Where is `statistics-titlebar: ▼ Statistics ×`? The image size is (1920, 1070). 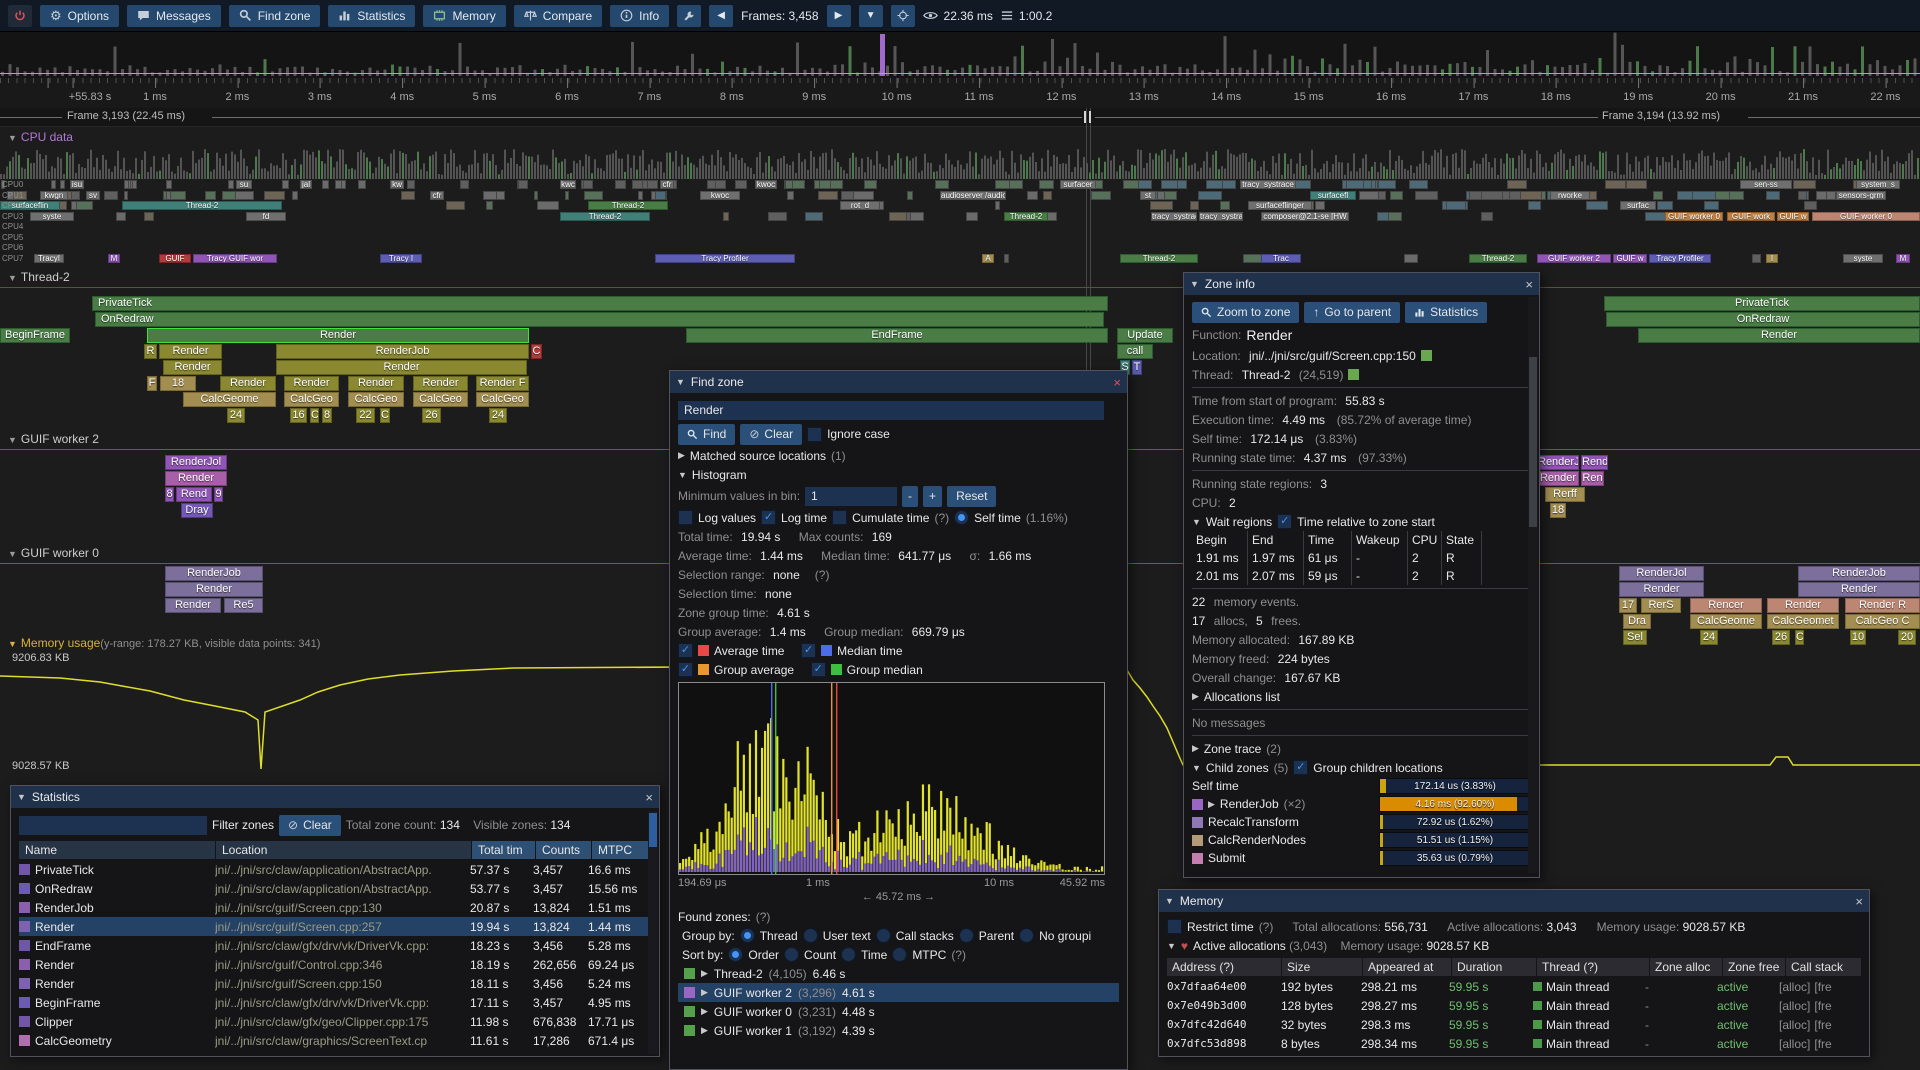 statistics-titlebar: ▼ Statistics × is located at coordinates (335, 797).